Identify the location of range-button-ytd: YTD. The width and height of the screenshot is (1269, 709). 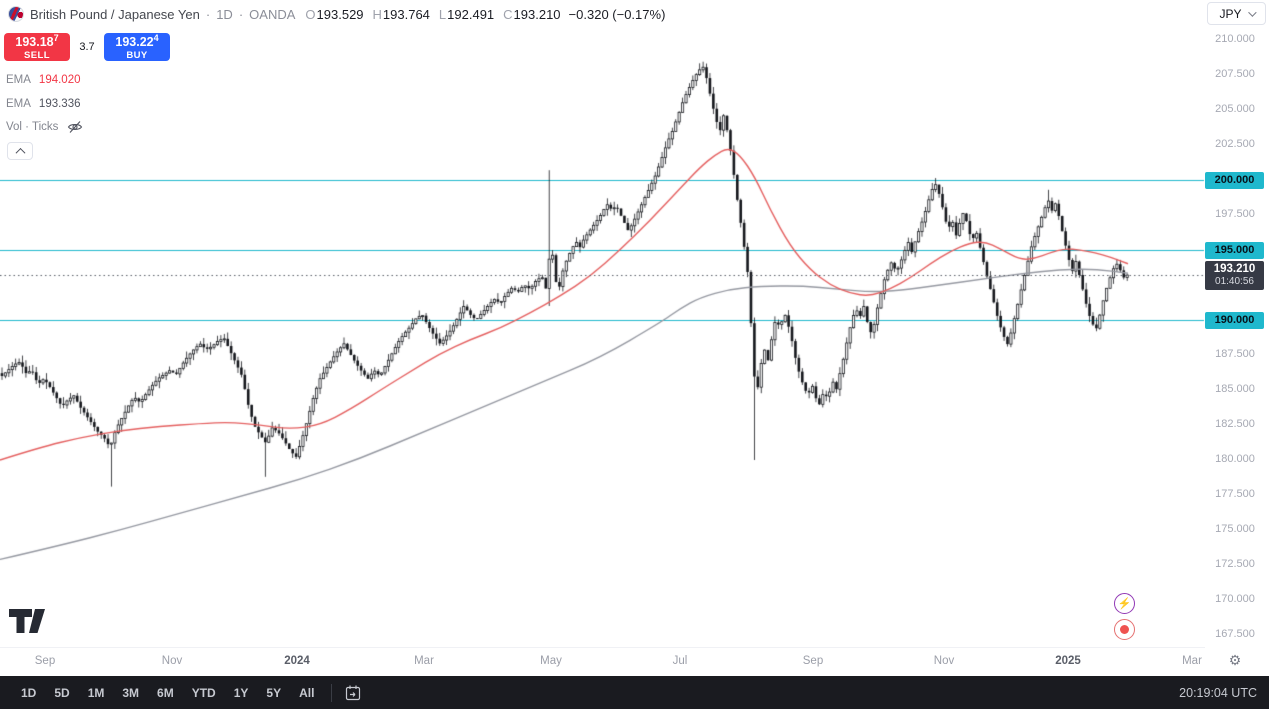
(204, 693).